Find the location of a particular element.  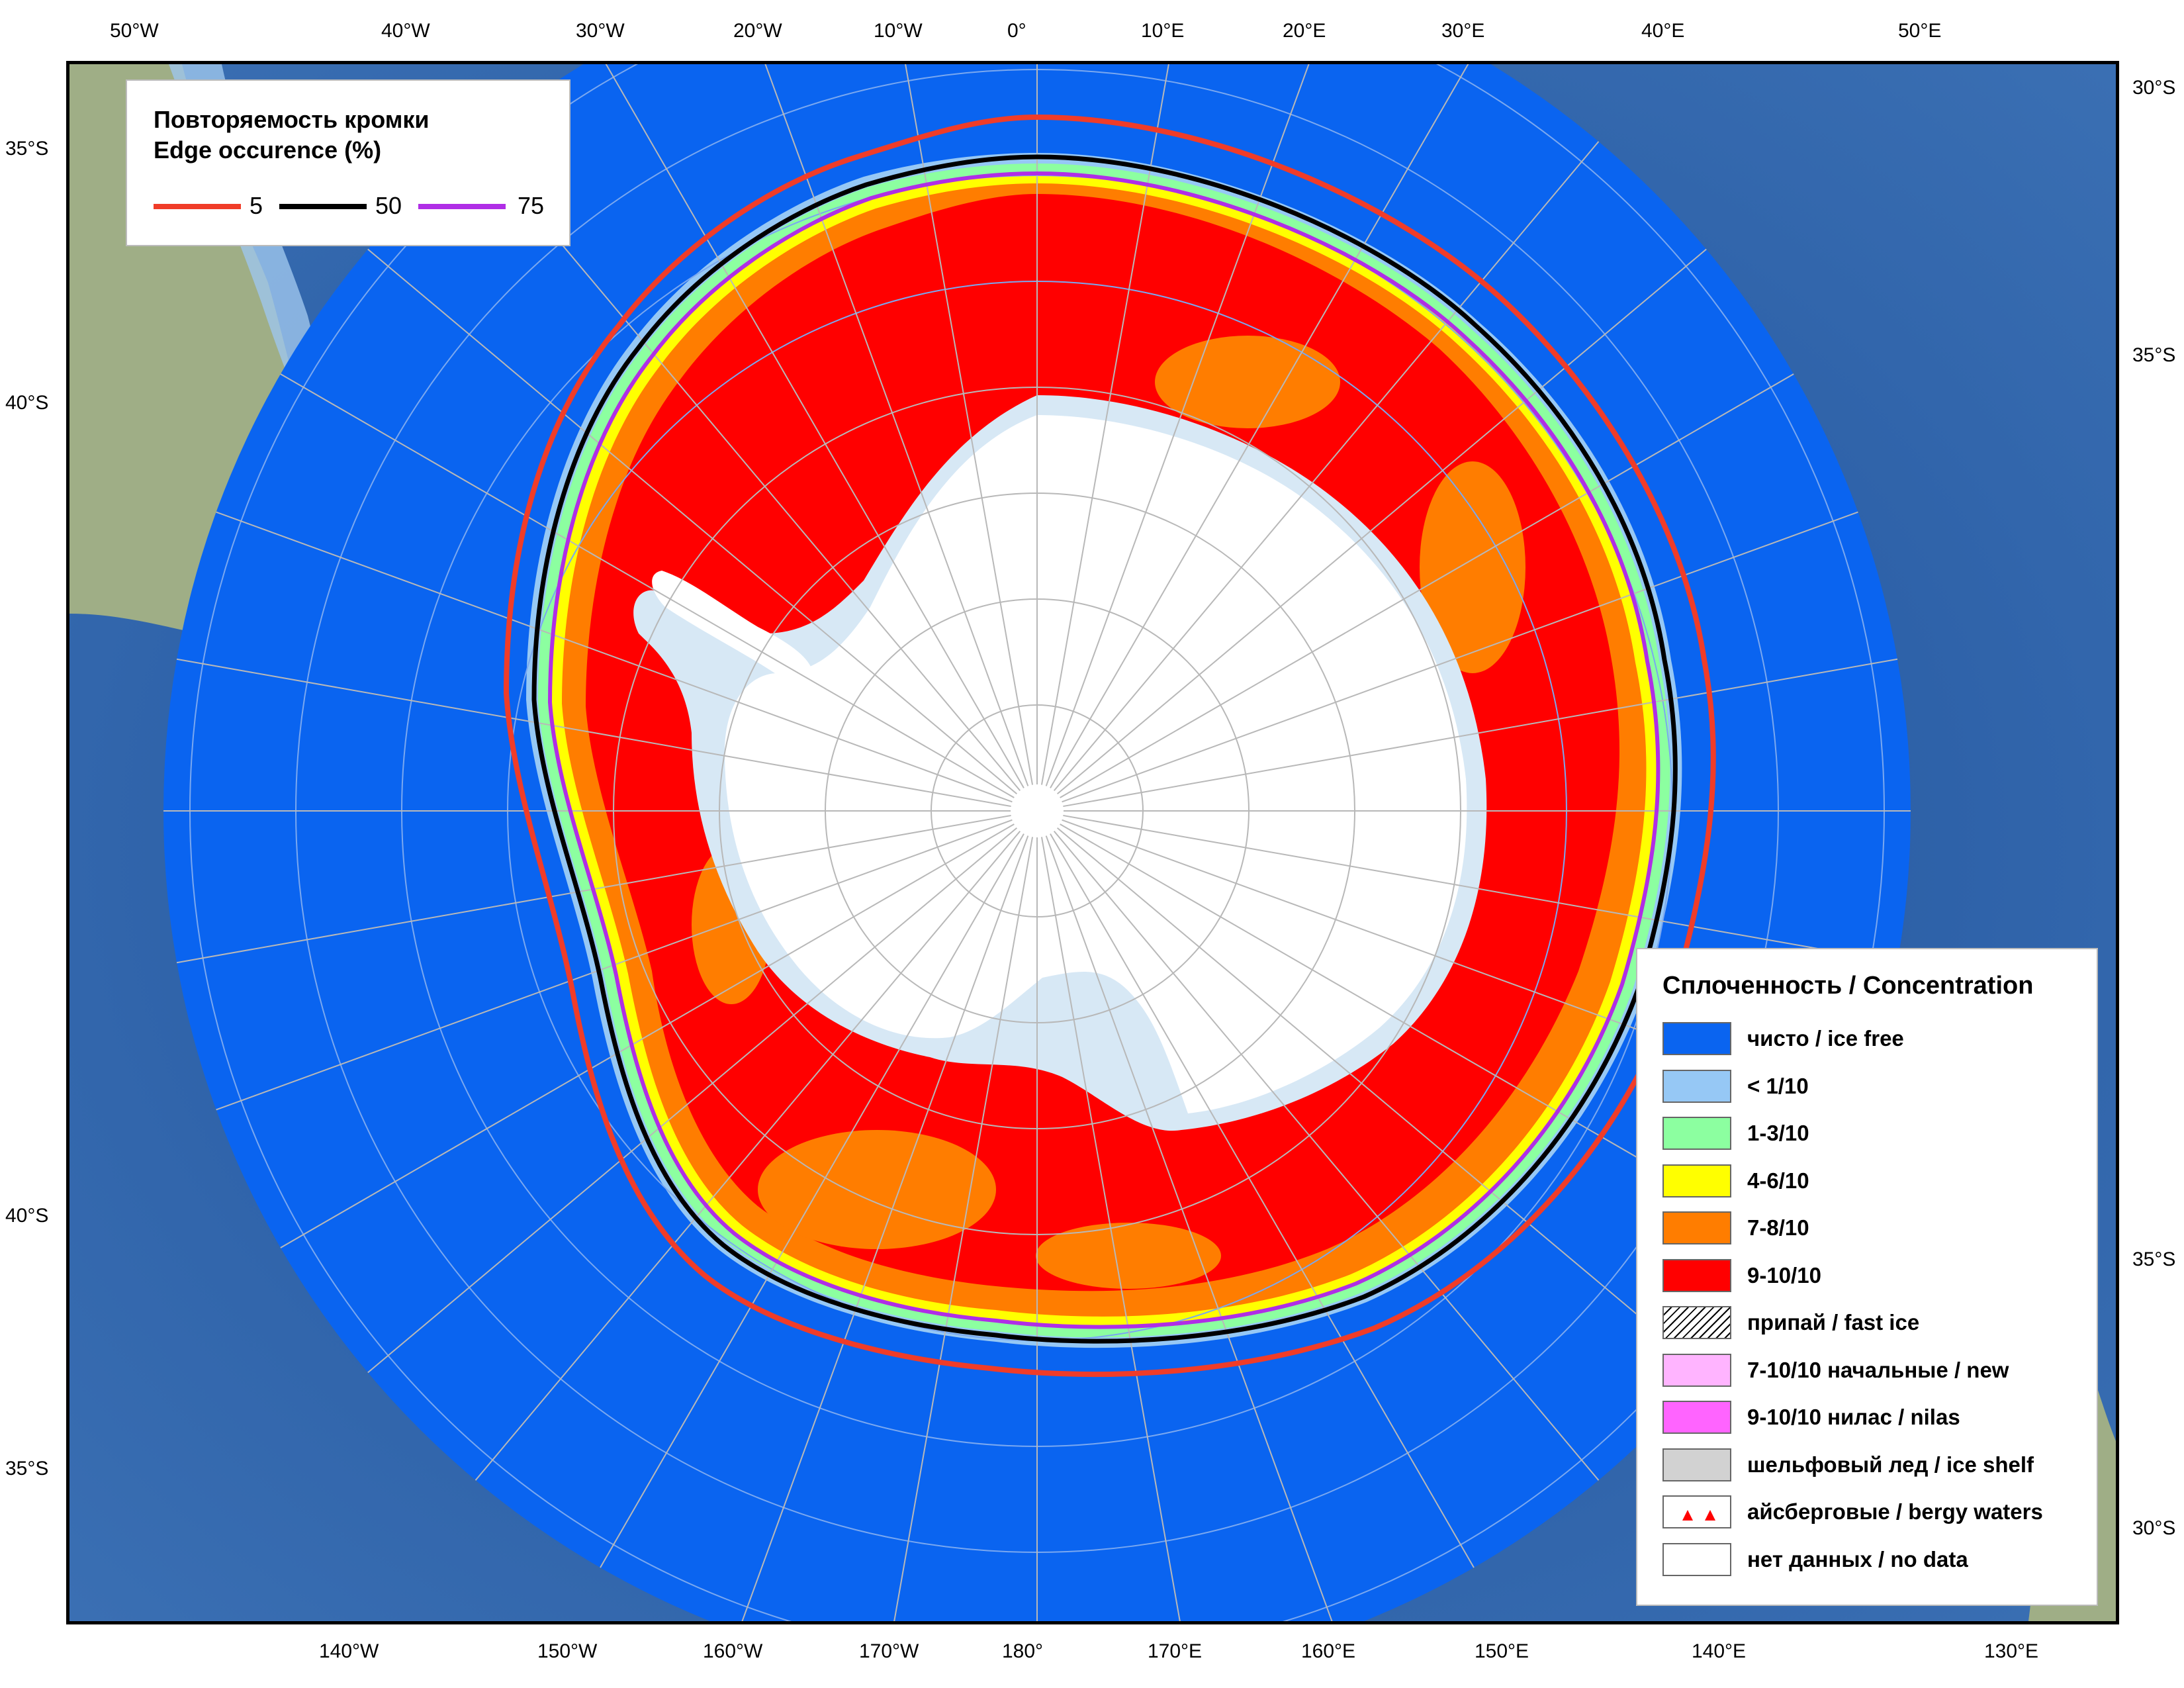

longitude-tick-label: 170°W is located at coordinates (889, 1651).